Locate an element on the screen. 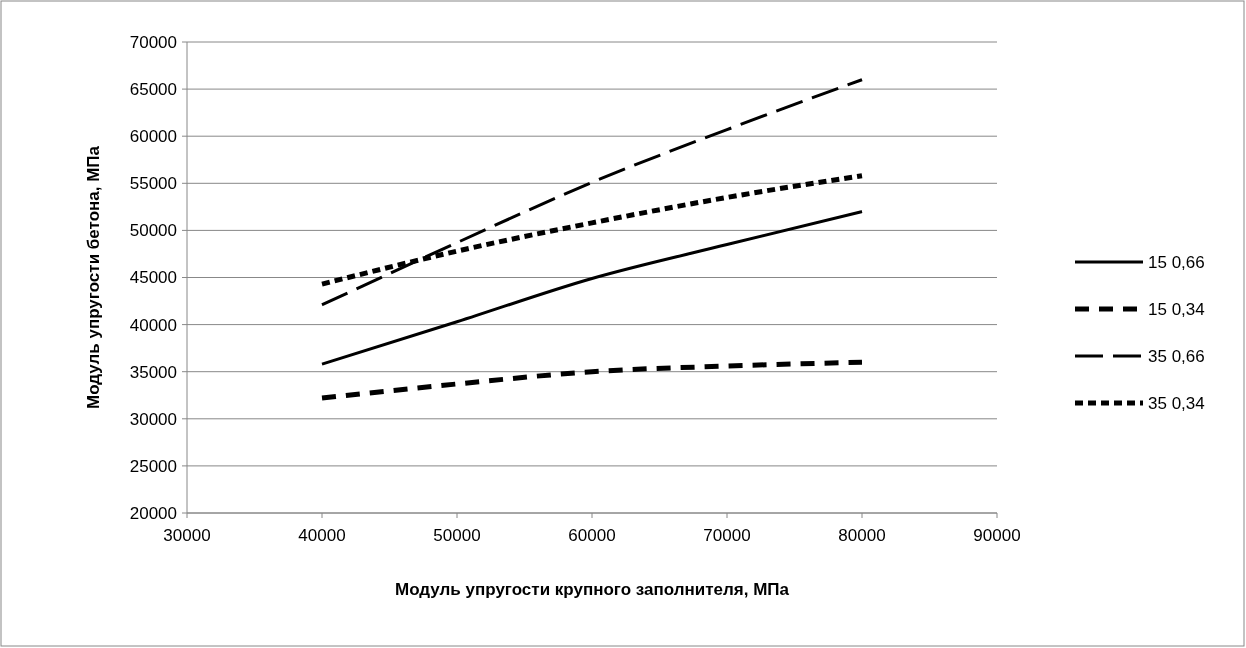 The image size is (1246, 648). y-tick-label: 30000 is located at coordinates (153, 419).